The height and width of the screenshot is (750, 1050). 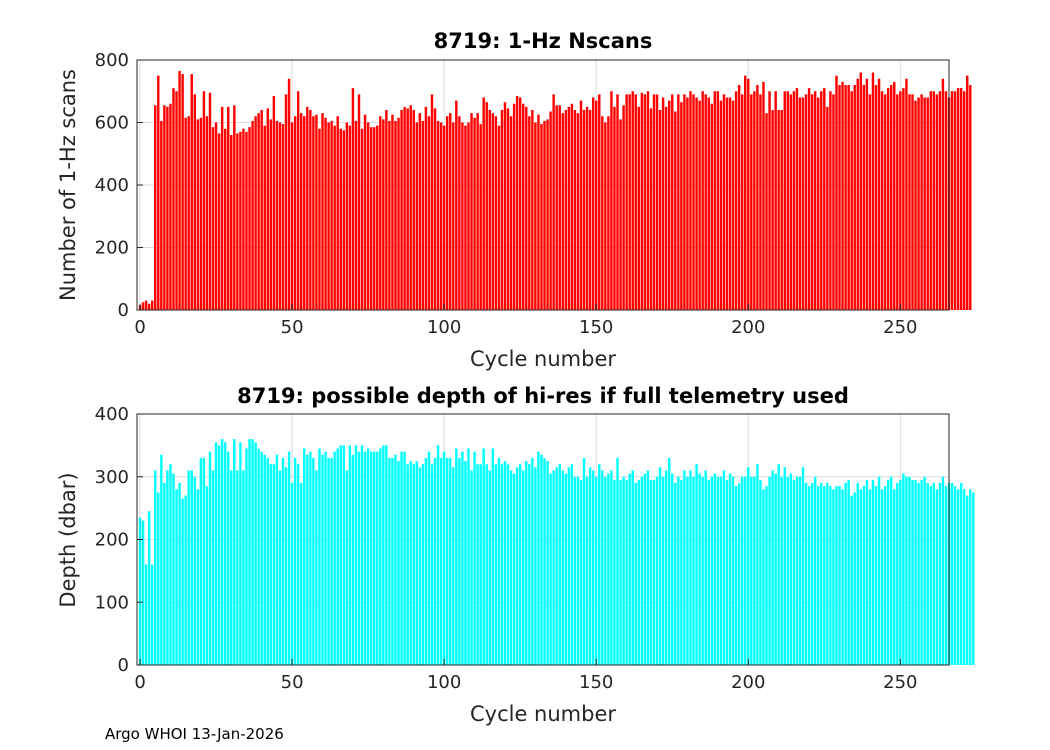 What do you see at coordinates (112, 602) in the screenshot?
I see `depth-y-tick-label: 100` at bounding box center [112, 602].